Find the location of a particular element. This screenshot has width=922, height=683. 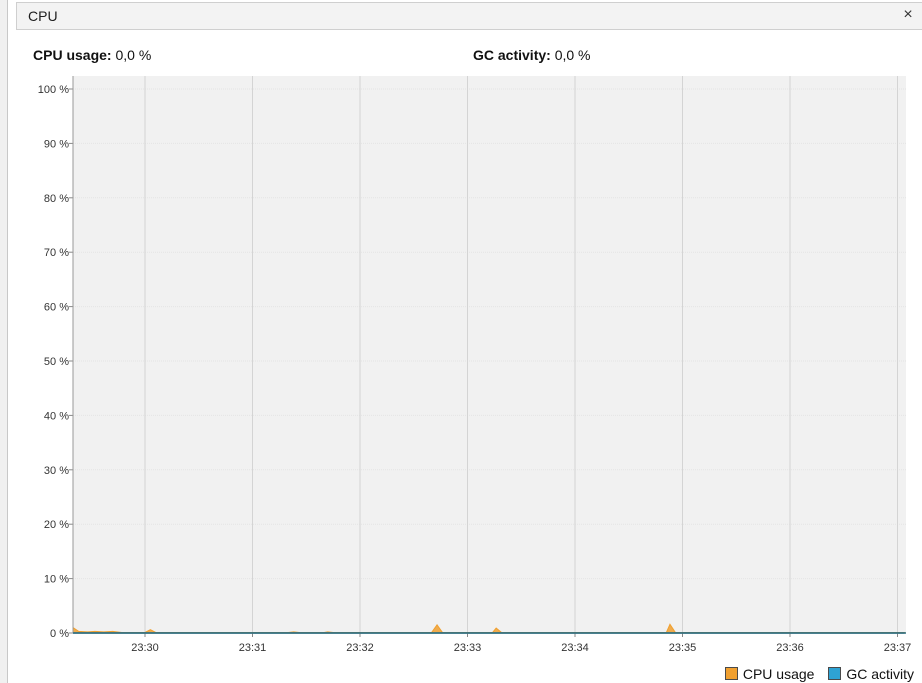

cpu-usage-label: CPU usage: is located at coordinates (72, 55).